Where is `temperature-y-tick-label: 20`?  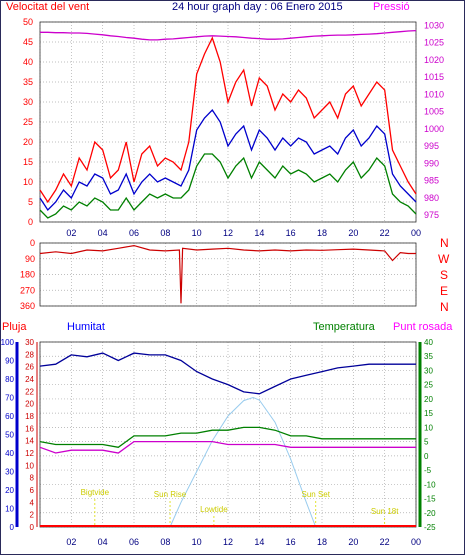 temperature-y-tick-label: 20 is located at coordinates (428, 399).